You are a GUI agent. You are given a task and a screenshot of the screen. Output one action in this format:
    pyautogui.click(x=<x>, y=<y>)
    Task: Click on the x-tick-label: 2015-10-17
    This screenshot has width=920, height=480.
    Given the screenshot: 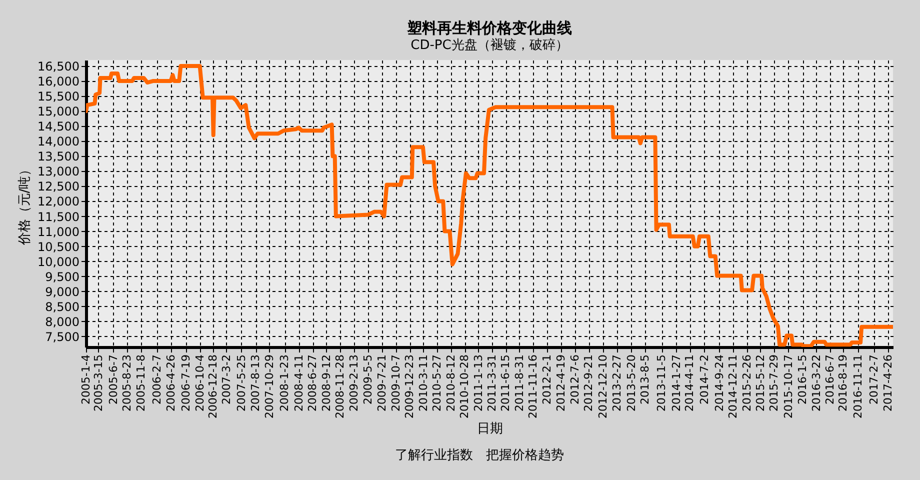 What is the action you would take?
    pyautogui.click(x=788, y=386)
    